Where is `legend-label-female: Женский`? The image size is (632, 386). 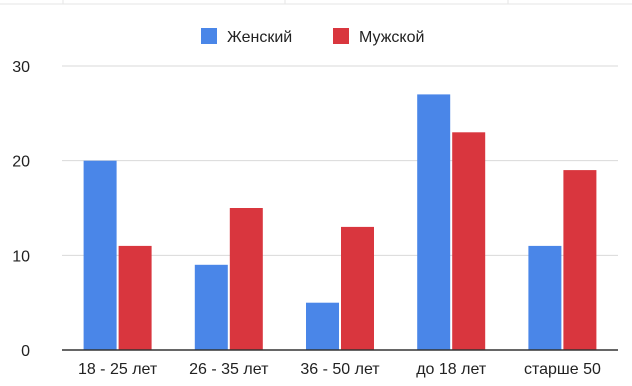
legend-label-female: Женский is located at coordinates (259, 37).